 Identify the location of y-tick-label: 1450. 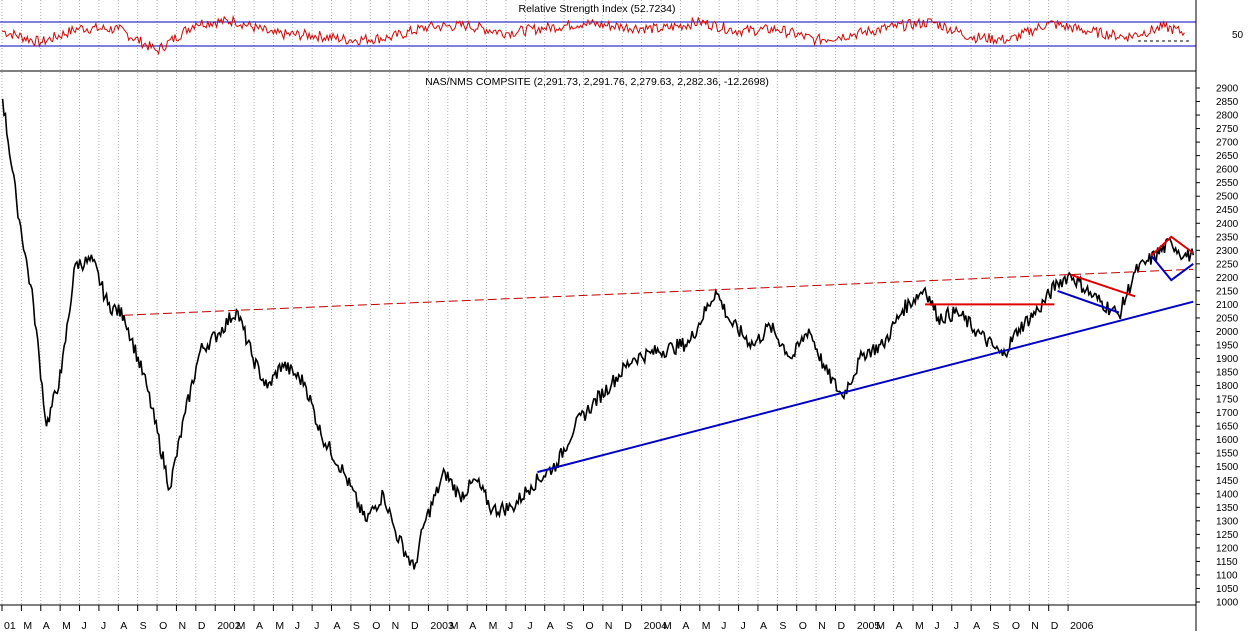
(1227, 481).